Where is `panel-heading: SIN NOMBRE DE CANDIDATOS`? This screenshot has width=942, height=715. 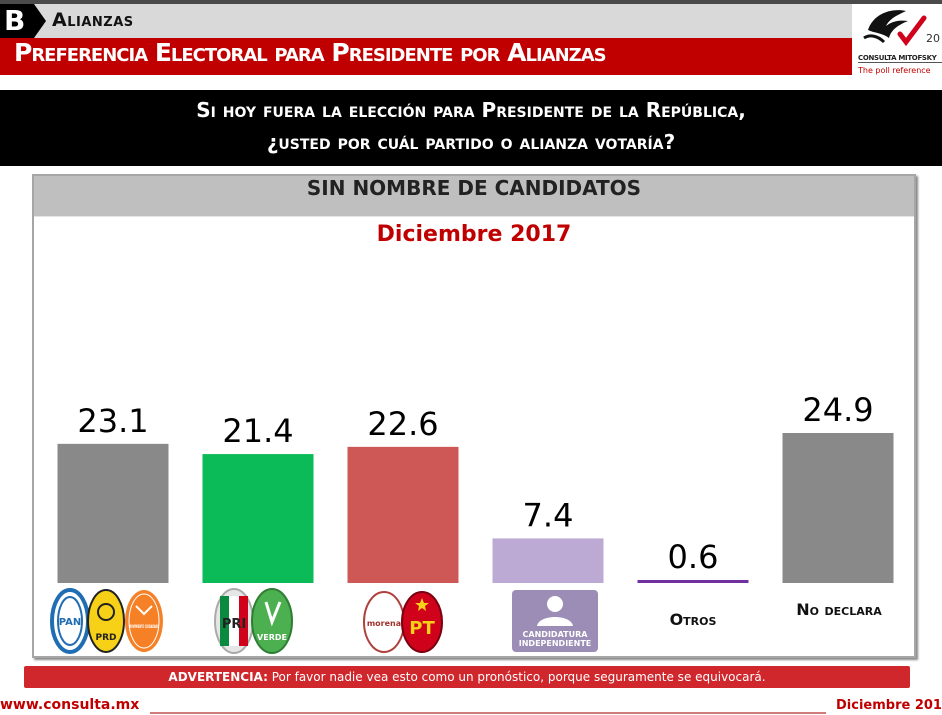
panel-heading: SIN NOMBRE DE CANDIDATOS is located at coordinates (474, 188).